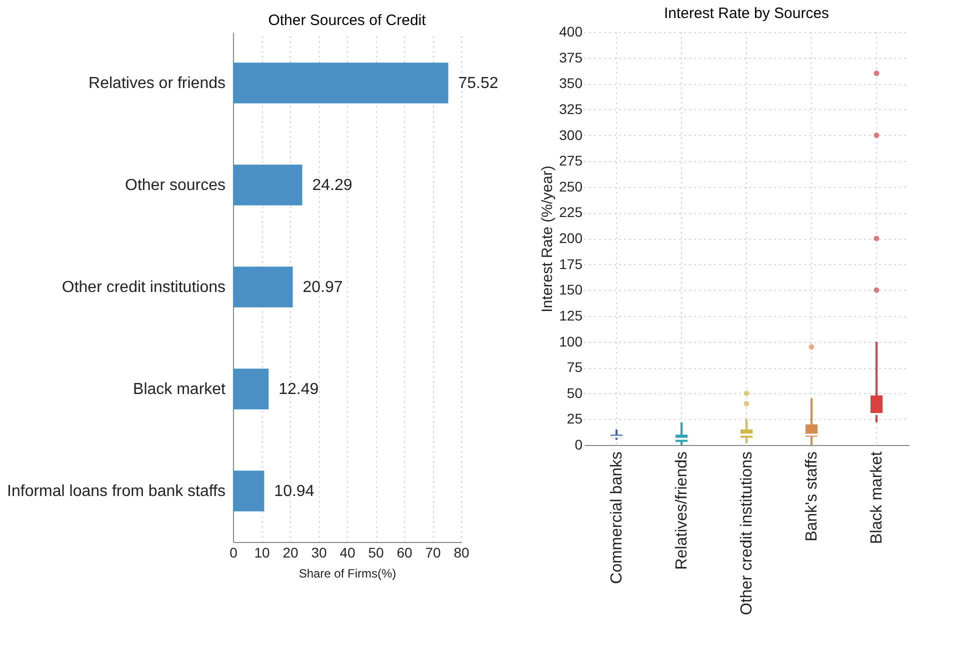 The width and height of the screenshot is (957, 666). What do you see at coordinates (290, 552) in the screenshot?
I see `x-tick-label: 20` at bounding box center [290, 552].